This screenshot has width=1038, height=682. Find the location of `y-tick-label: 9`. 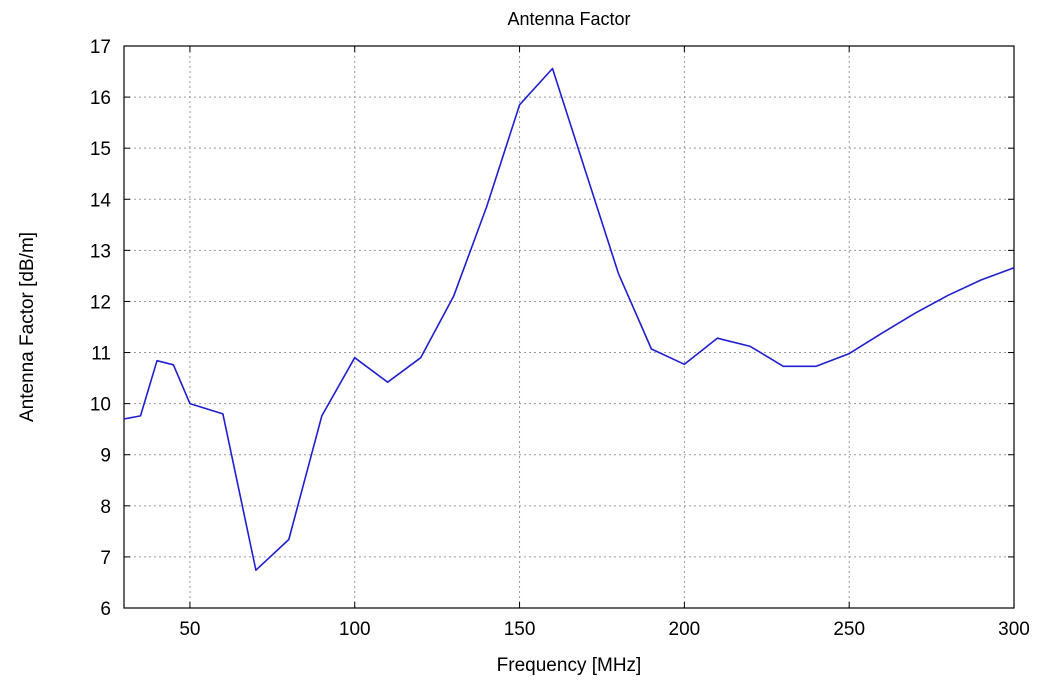

y-tick-label: 9 is located at coordinates (105, 456).